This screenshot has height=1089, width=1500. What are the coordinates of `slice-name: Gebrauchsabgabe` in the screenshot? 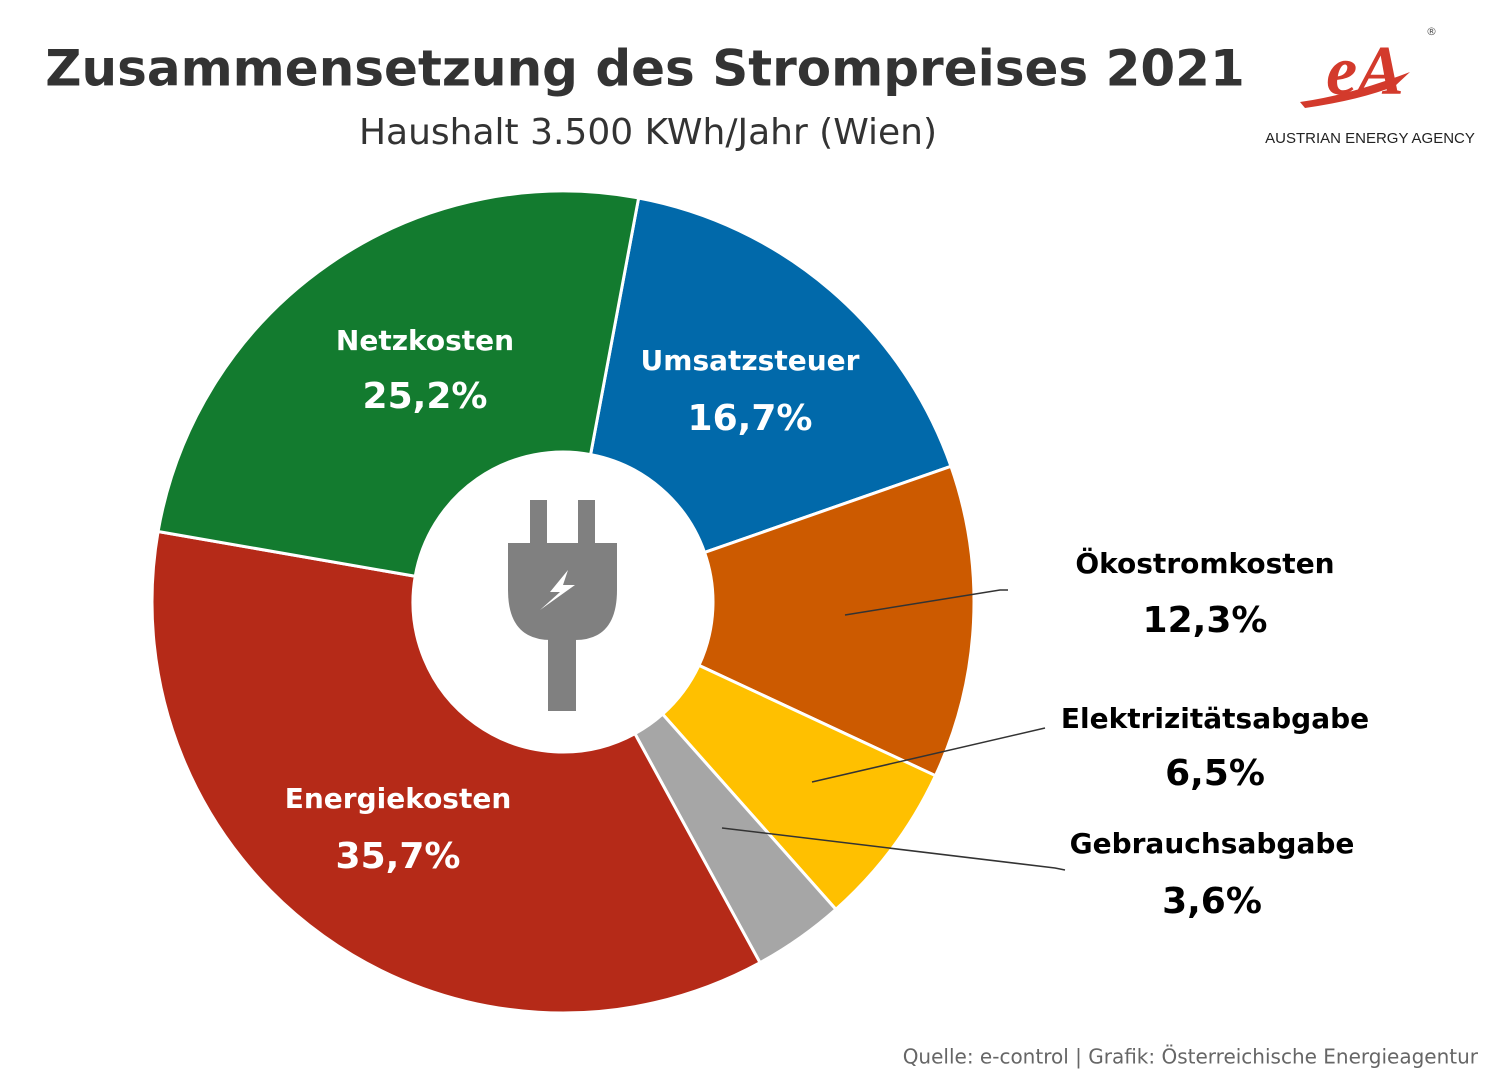 It's located at (1212, 843).